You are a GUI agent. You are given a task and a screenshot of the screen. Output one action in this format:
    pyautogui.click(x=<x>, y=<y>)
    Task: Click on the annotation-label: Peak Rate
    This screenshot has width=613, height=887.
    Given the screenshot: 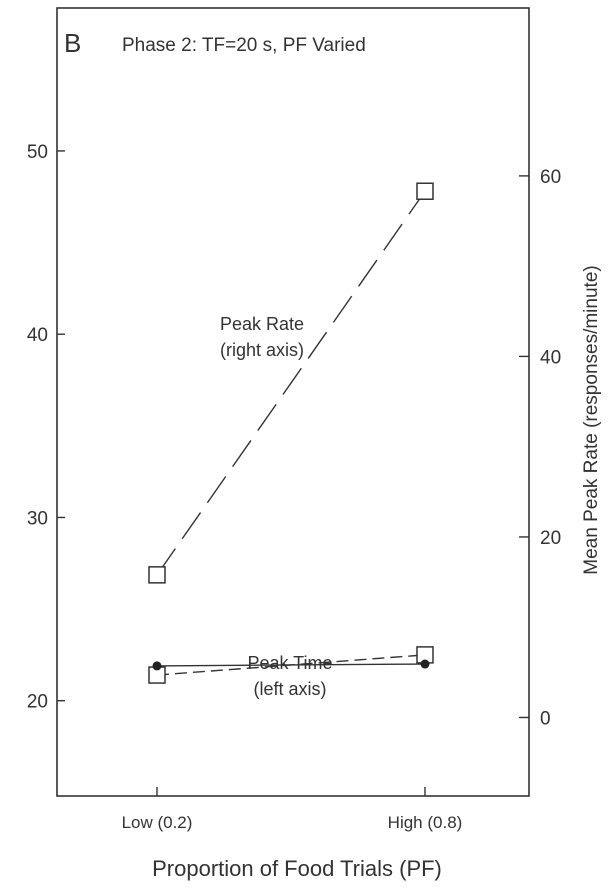 What is the action you would take?
    pyautogui.click(x=262, y=324)
    